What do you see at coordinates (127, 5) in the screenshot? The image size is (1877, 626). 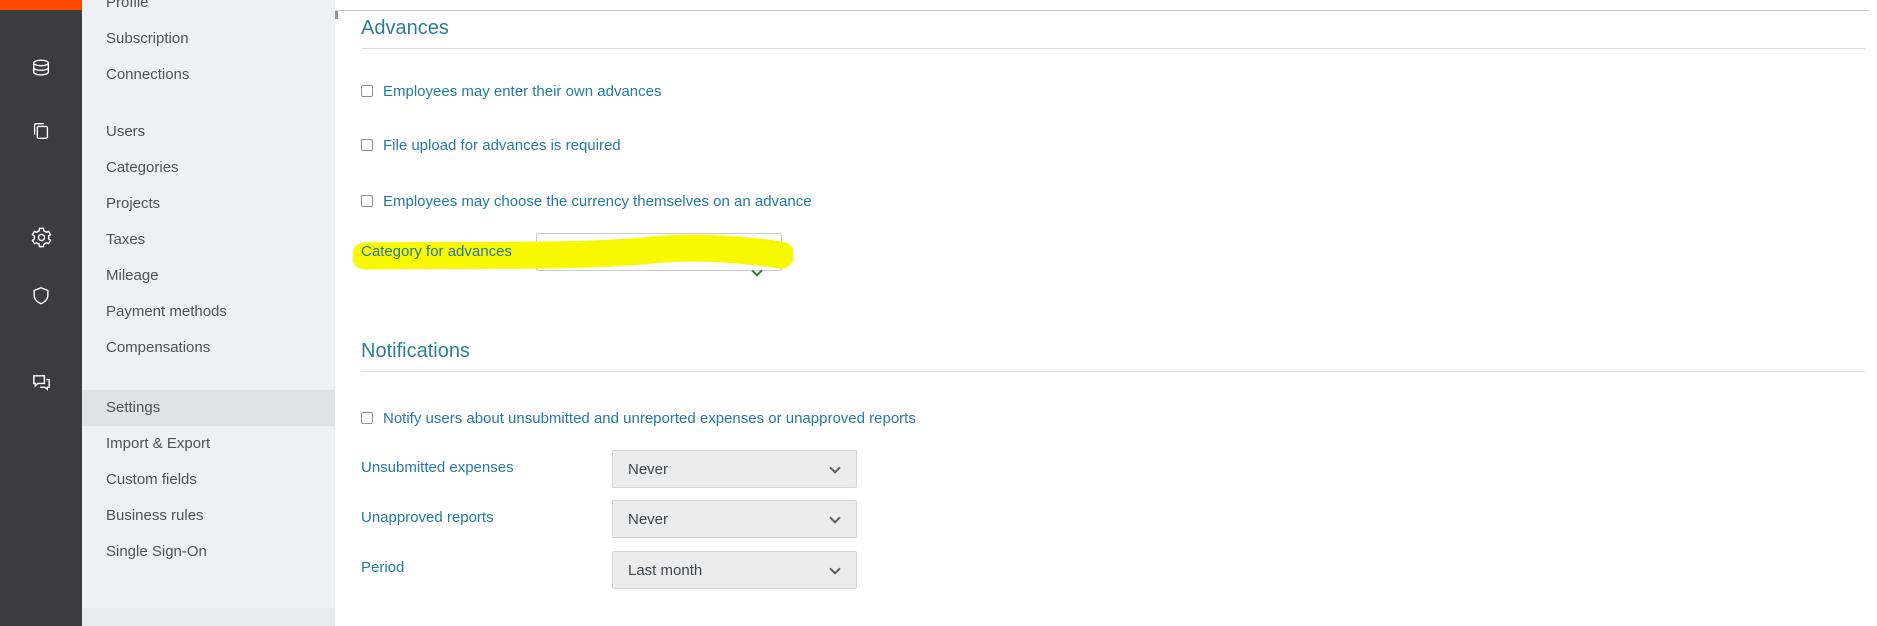 I see `sidebar-item-profile: Profile` at bounding box center [127, 5].